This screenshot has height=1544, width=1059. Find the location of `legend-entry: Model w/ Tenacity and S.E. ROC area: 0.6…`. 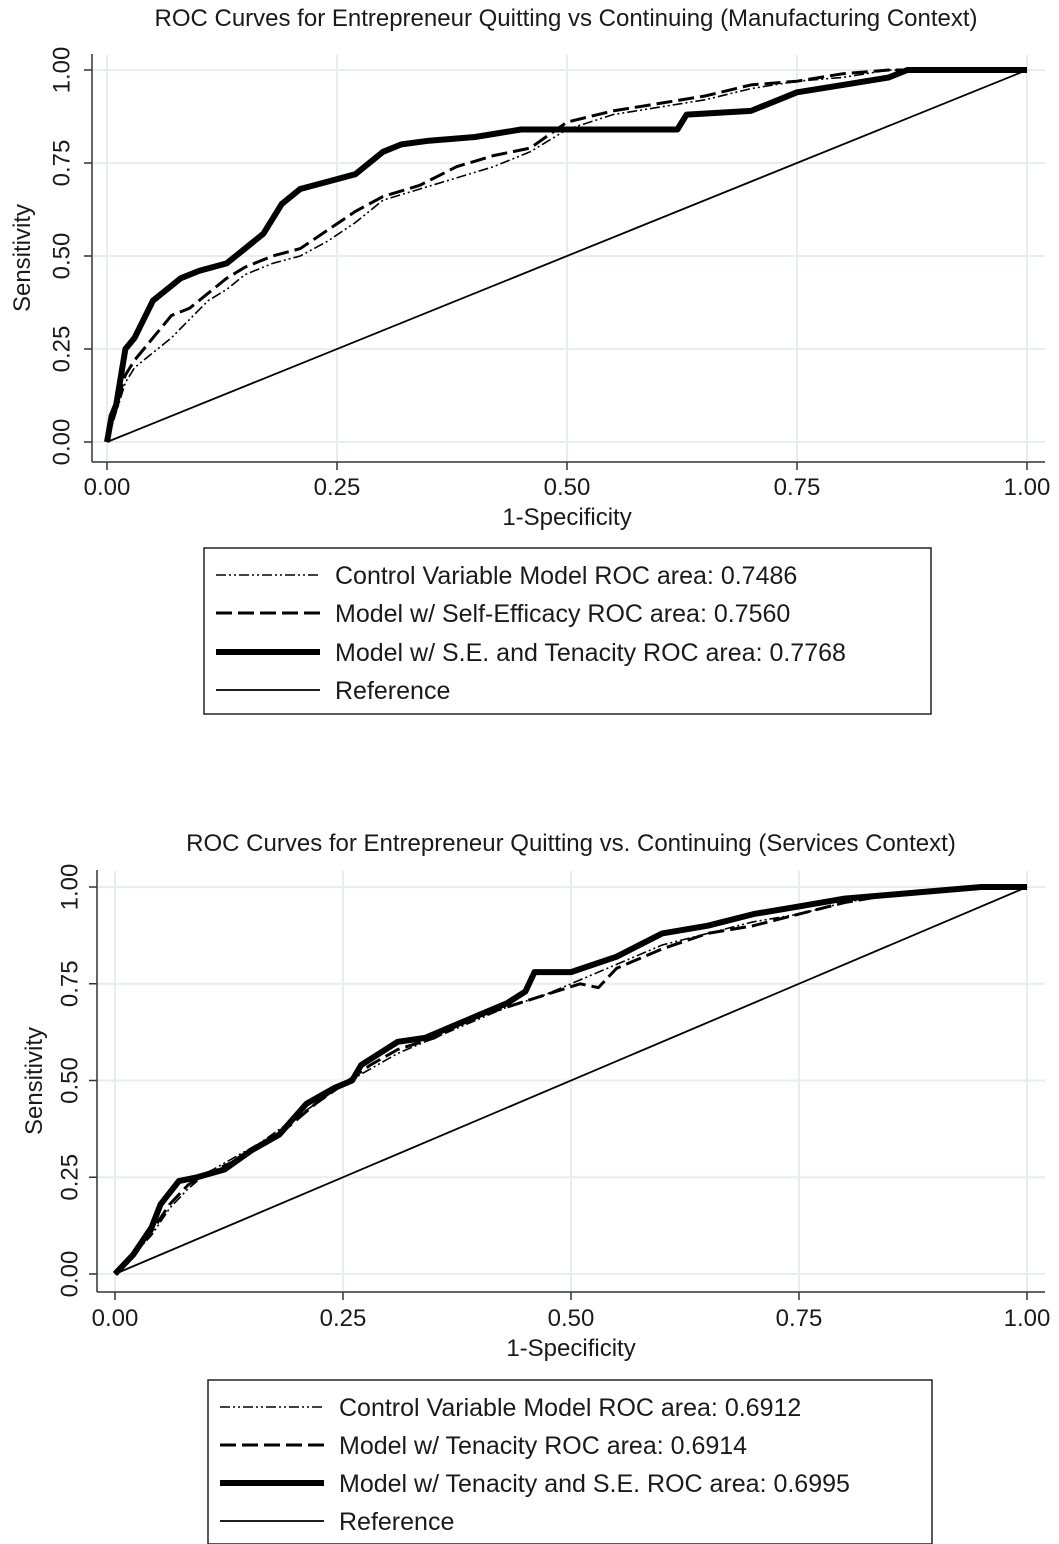

legend-entry: Model w/ Tenacity and S.E. ROC area: 0.6… is located at coordinates (594, 1484).